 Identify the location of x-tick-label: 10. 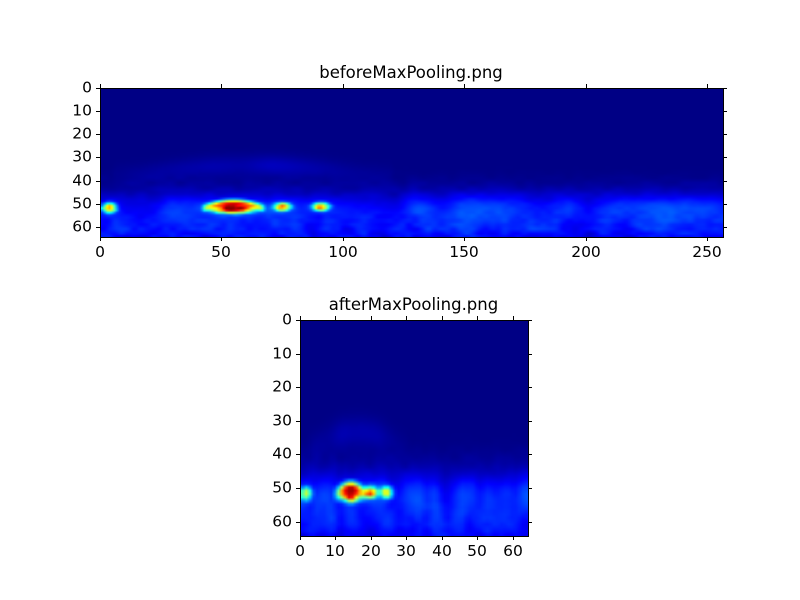
(335, 551).